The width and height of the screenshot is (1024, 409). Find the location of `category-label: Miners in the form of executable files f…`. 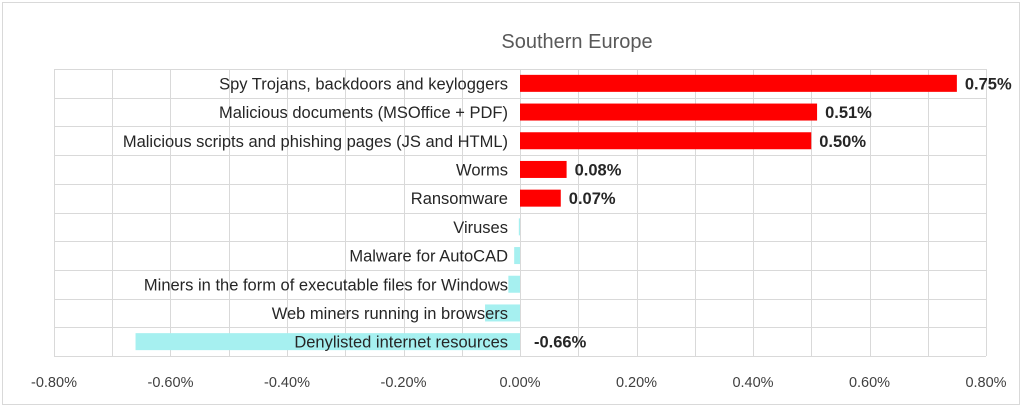

category-label: Miners in the form of executable files f… is located at coordinates (326, 285).